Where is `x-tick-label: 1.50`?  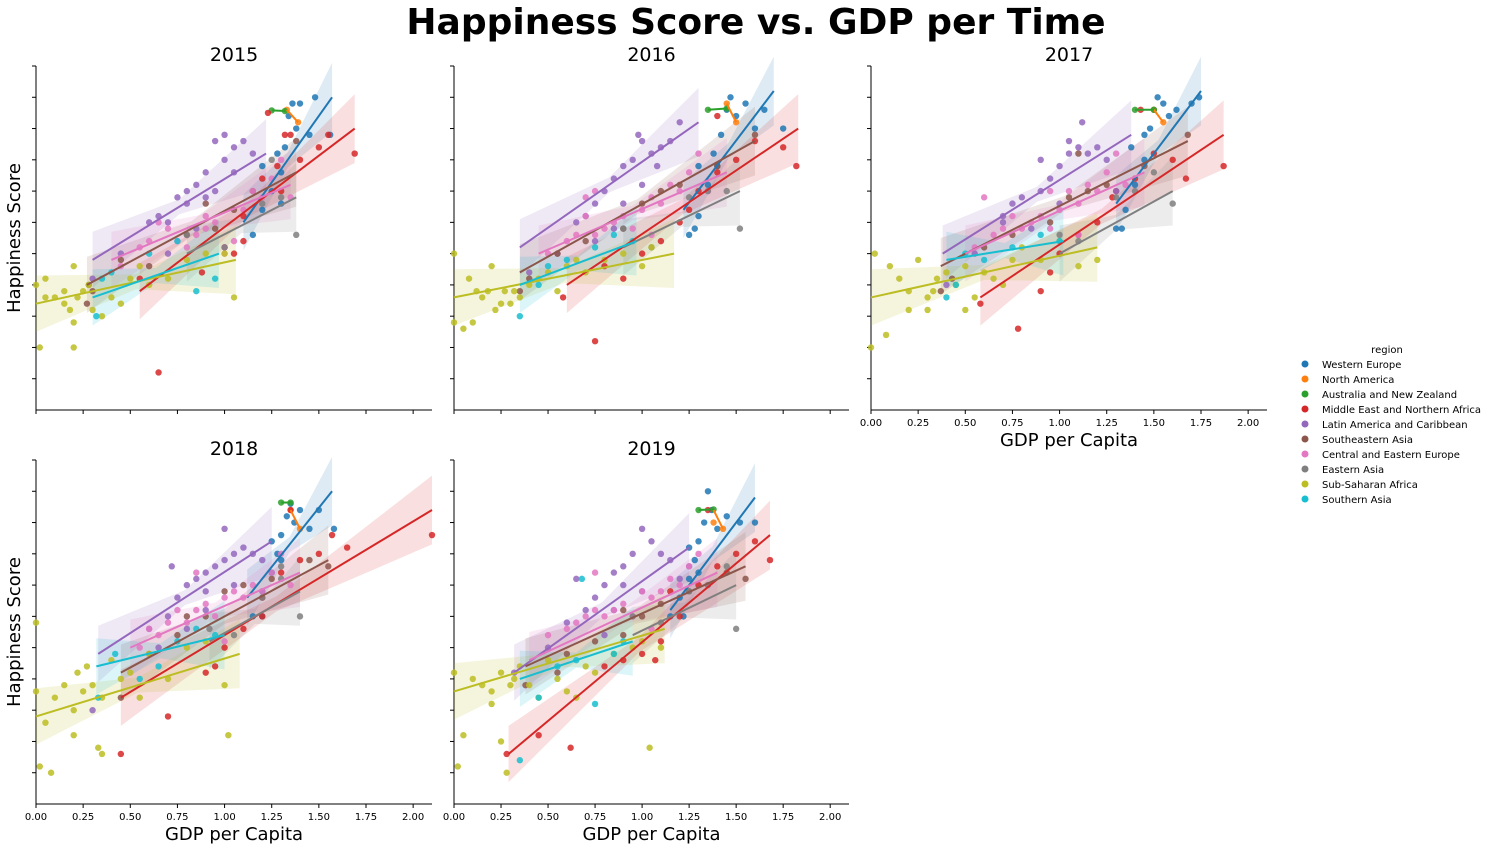 x-tick-label: 1.50 is located at coordinates (736, 817).